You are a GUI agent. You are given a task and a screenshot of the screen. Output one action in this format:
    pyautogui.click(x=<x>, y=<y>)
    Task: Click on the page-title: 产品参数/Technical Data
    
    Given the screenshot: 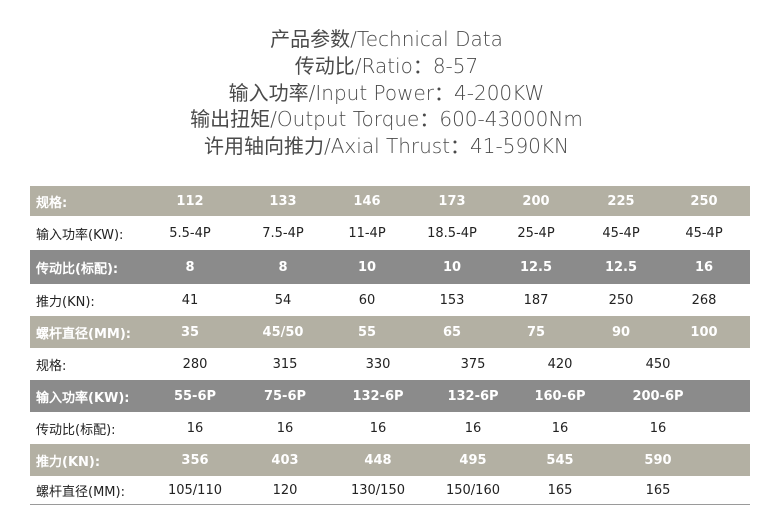 What is the action you would take?
    pyautogui.click(x=386, y=39)
    